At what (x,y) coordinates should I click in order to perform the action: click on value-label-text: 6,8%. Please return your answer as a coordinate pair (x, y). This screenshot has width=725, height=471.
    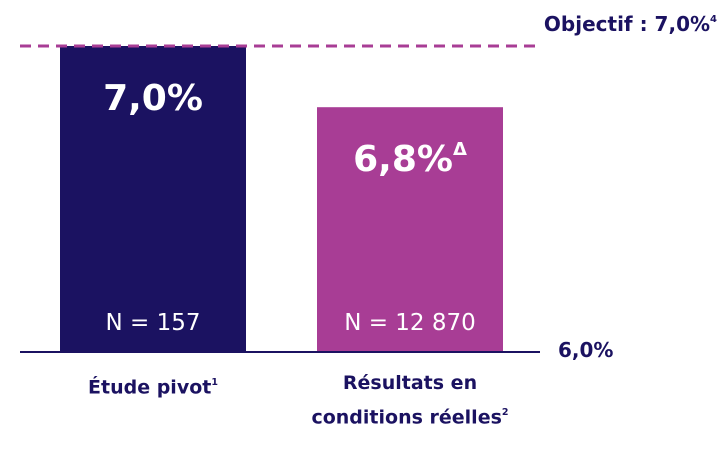
    Looking at the image, I should click on (403, 160).